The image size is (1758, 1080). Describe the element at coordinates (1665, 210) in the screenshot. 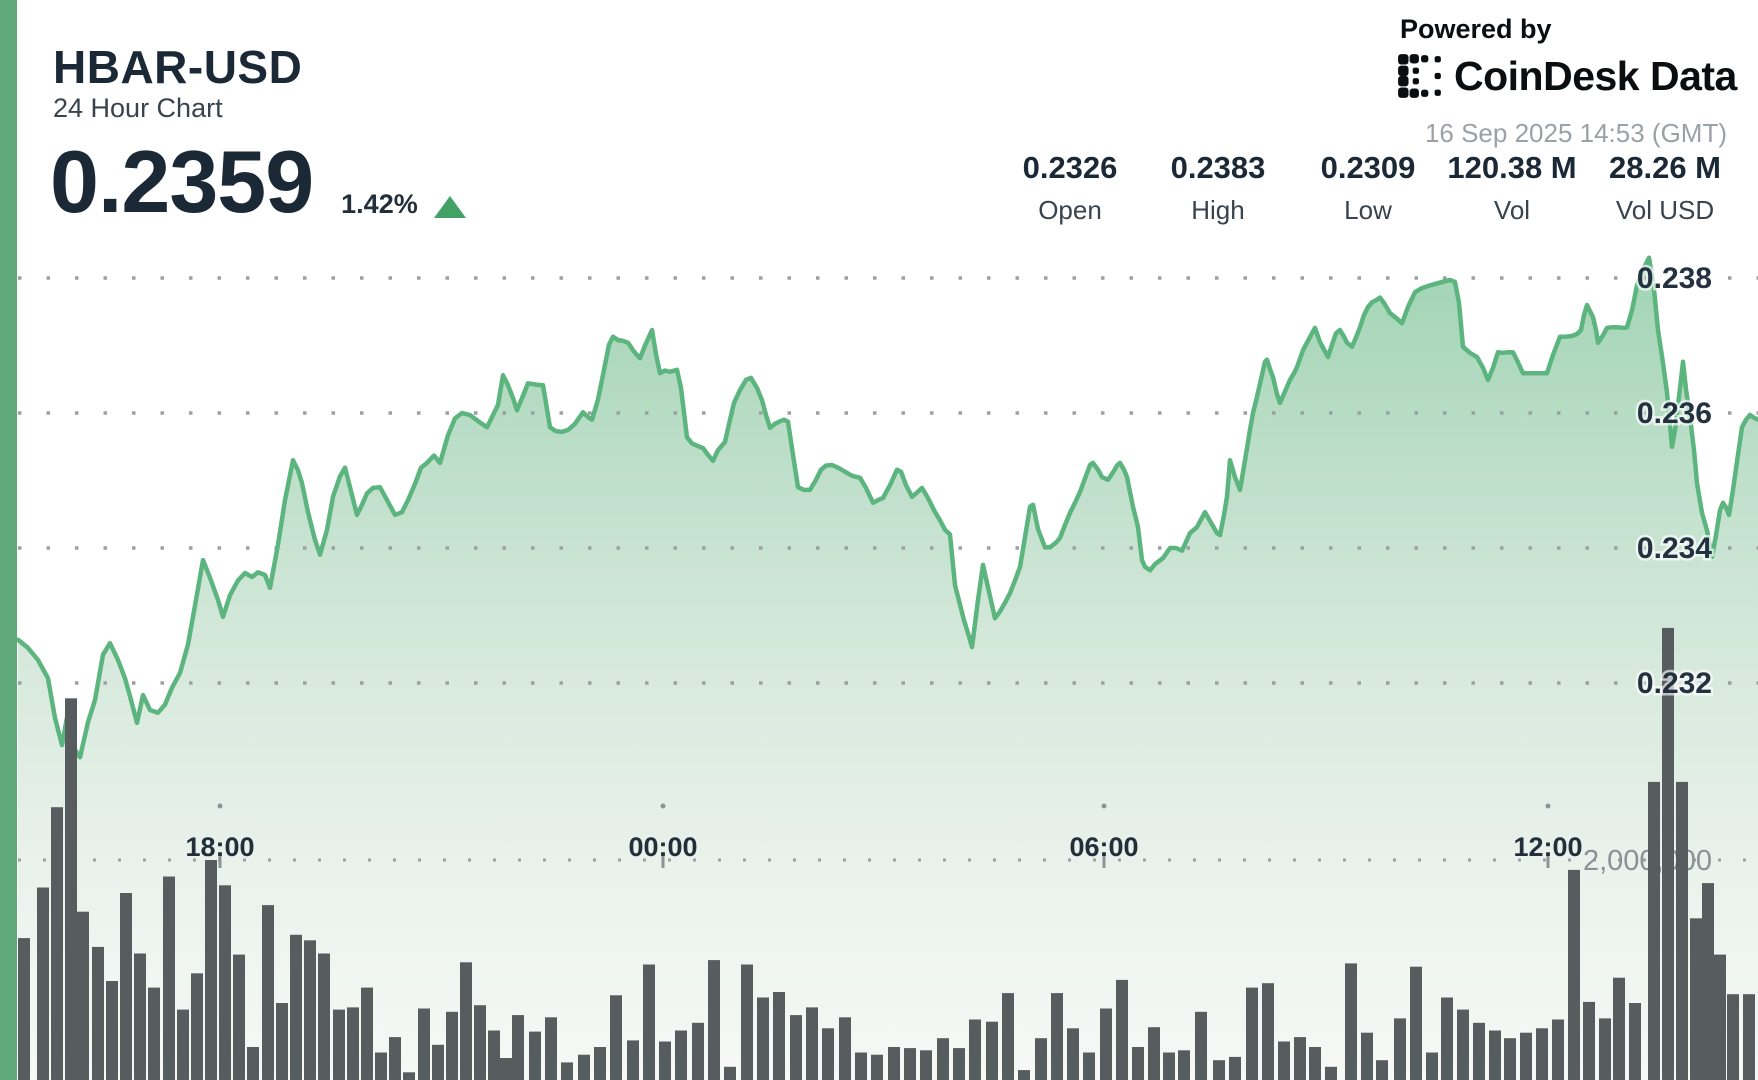

I see `stat-label: Vol USD` at that location.